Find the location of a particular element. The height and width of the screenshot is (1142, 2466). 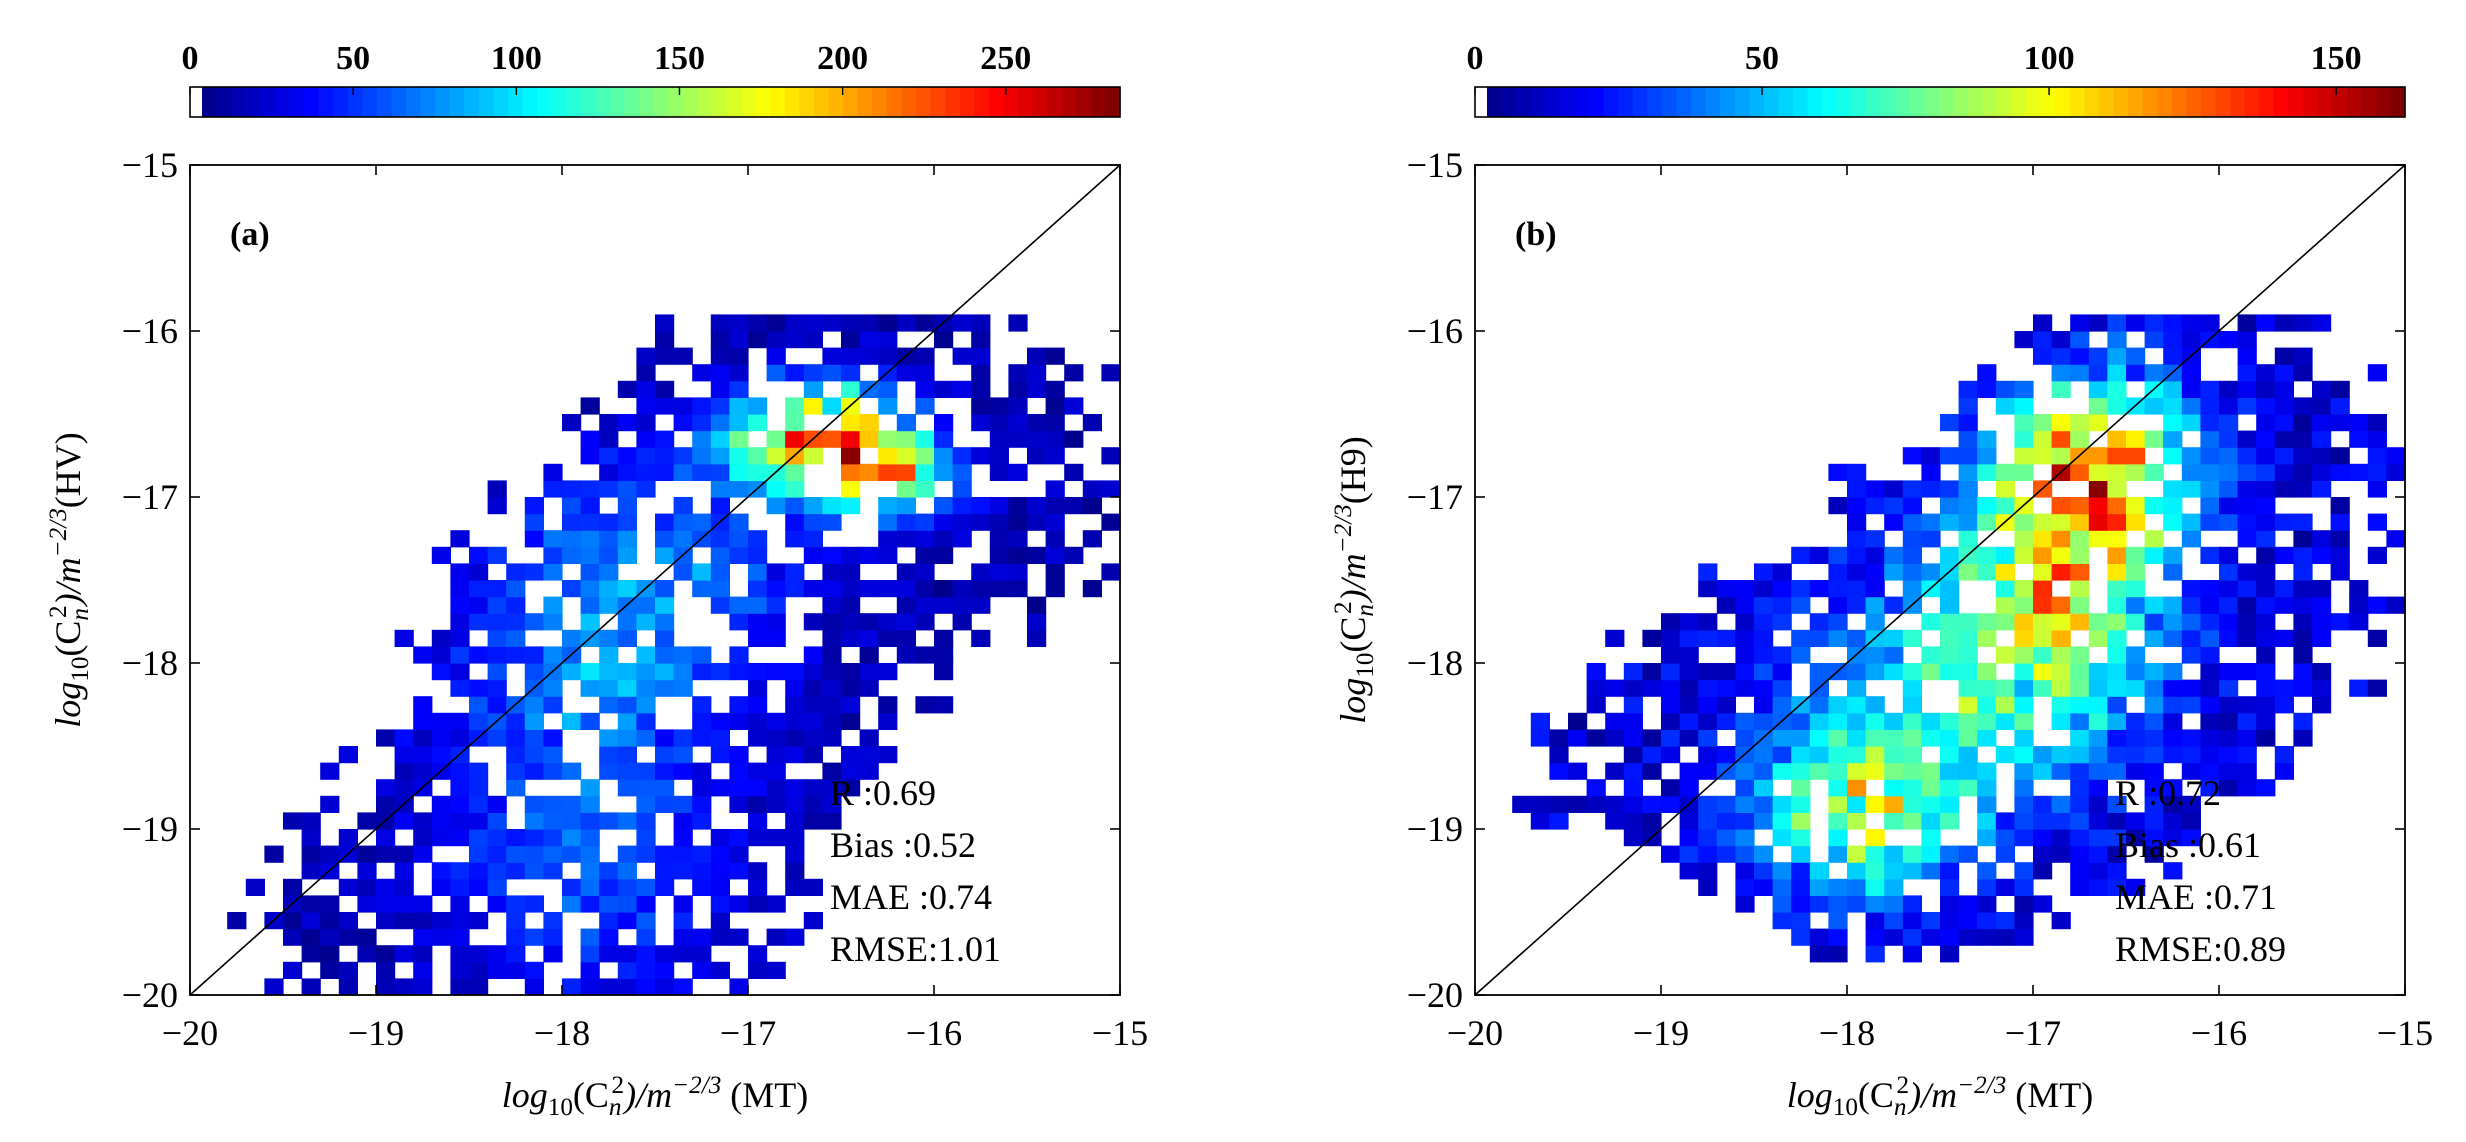

x-tick-label: −17 is located at coordinates (748, 1033).